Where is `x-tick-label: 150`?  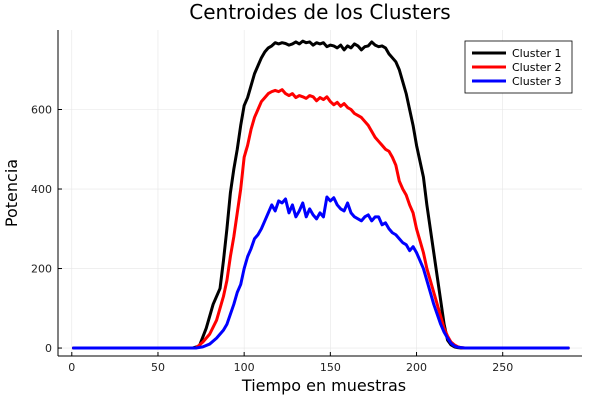
x-tick-label: 150 is located at coordinates (330, 367).